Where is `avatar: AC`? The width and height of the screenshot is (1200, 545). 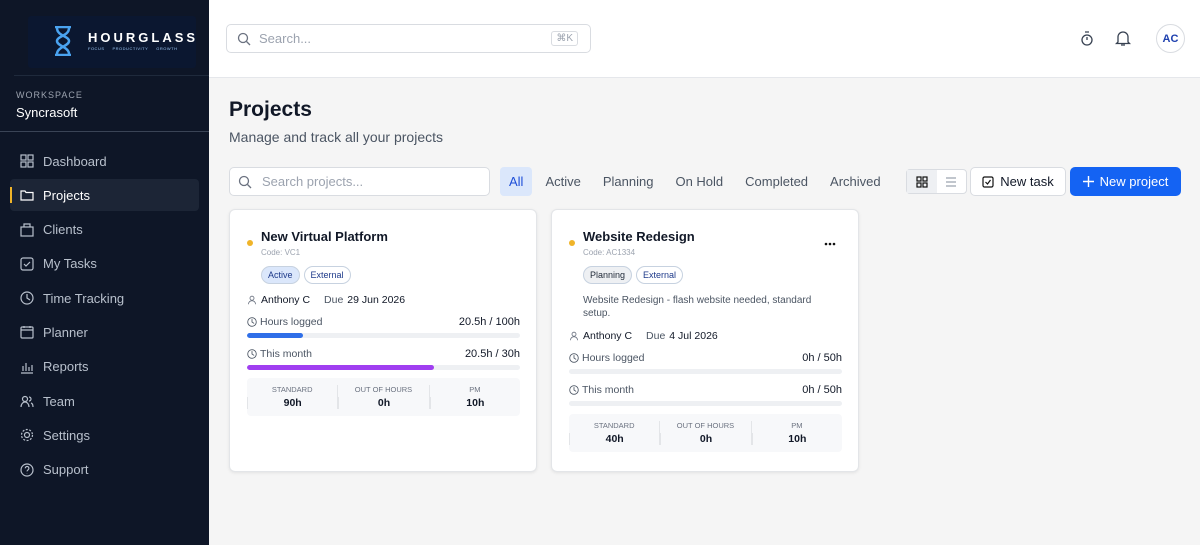 avatar: AC is located at coordinates (1170, 38).